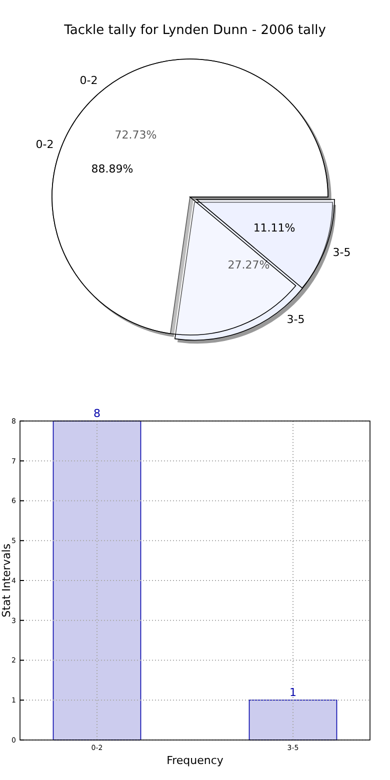 This screenshot has height=780, width=390. What do you see at coordinates (112, 169) in the screenshot?
I see `data-label: 88.89%` at bounding box center [112, 169].